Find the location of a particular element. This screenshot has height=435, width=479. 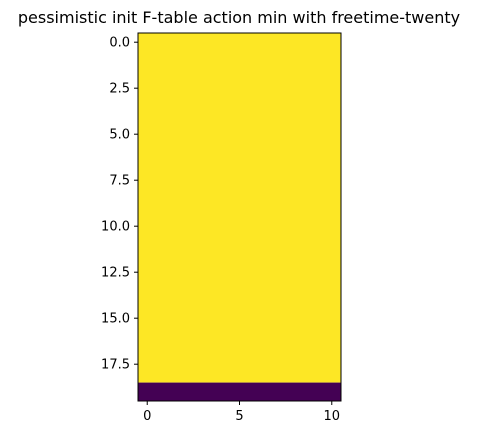

x-tick-label: 0 is located at coordinates (147, 416).